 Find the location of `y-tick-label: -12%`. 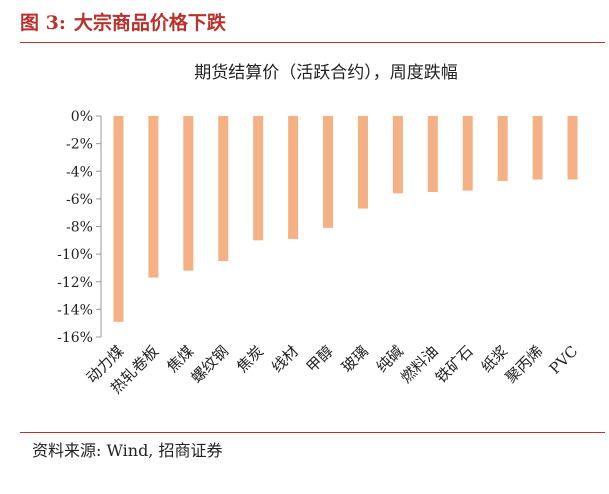

y-tick-label: -12% is located at coordinates (75, 283).